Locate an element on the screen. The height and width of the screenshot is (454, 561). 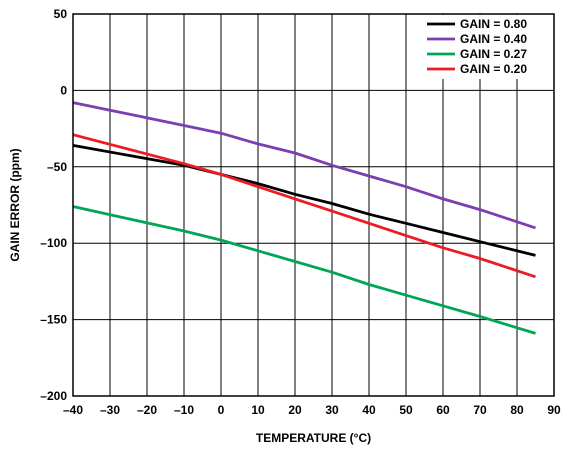
x-tick-label: –10 is located at coordinates (184, 410).